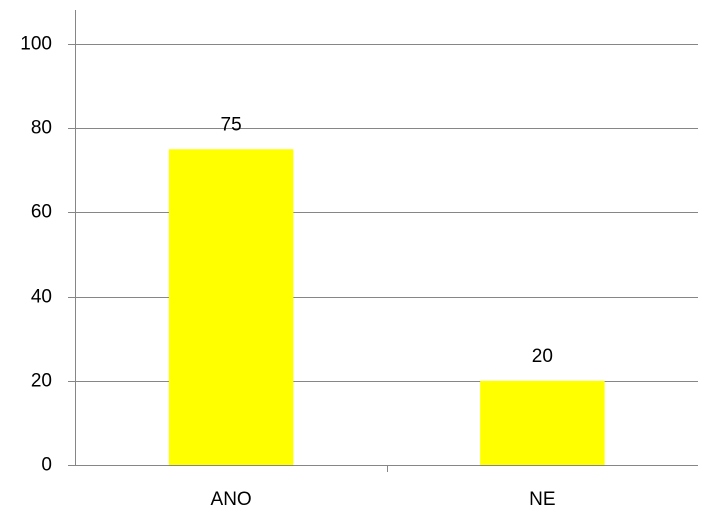  Describe the element at coordinates (41, 381) in the screenshot. I see `y-tick-label: 20` at that location.